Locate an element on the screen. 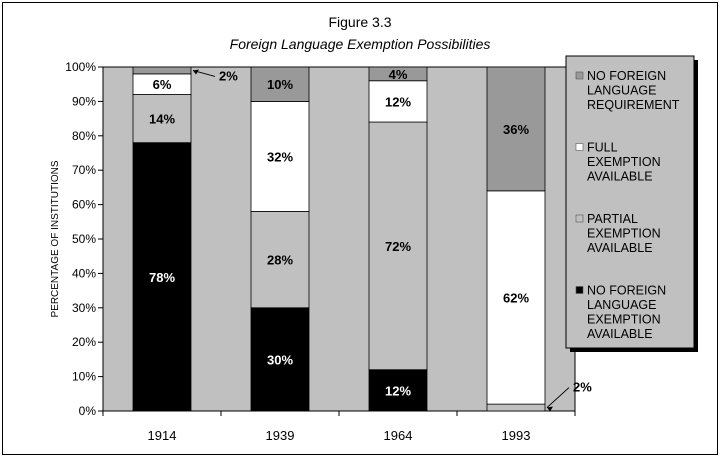 The image size is (720, 457). data-label: 6% is located at coordinates (162, 84).